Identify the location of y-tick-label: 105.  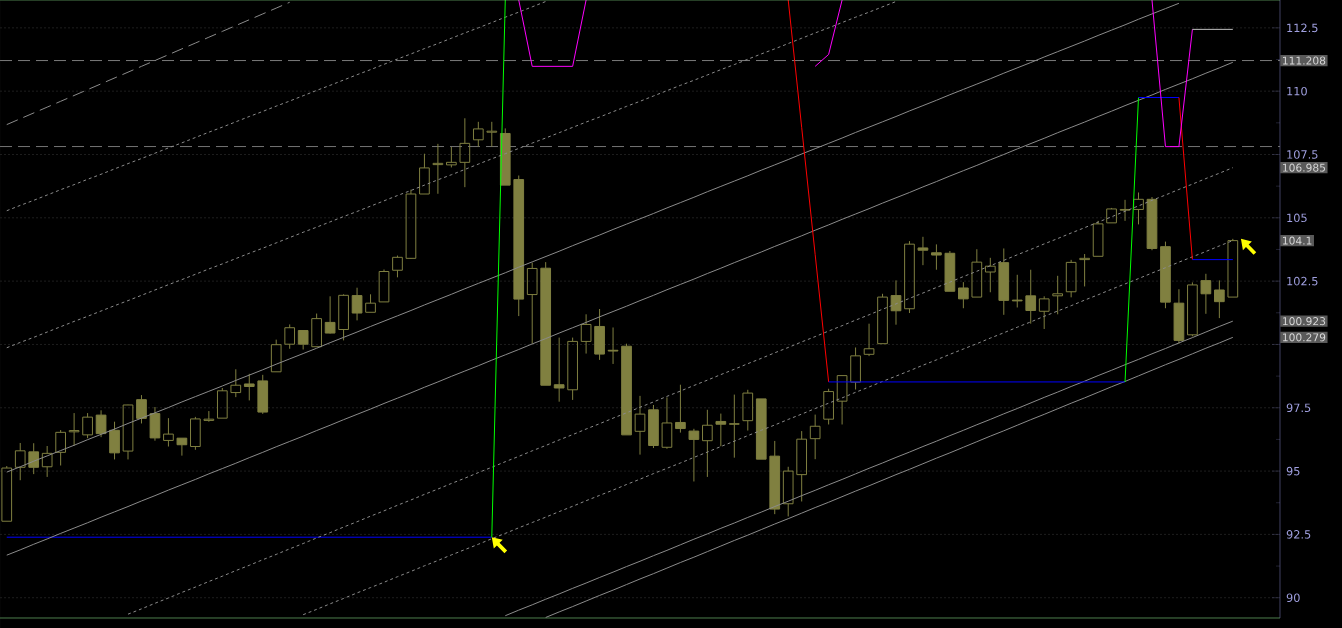
(1297, 218).